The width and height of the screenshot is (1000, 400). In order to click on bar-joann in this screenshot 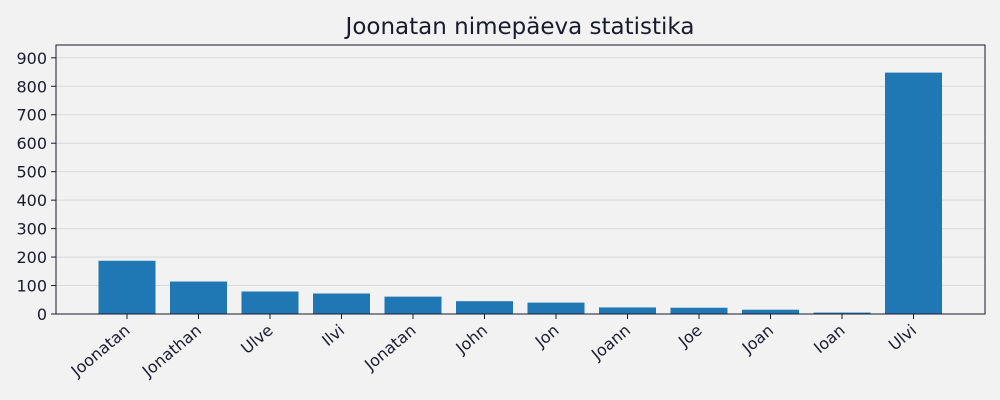, I will do `click(627, 310)`.